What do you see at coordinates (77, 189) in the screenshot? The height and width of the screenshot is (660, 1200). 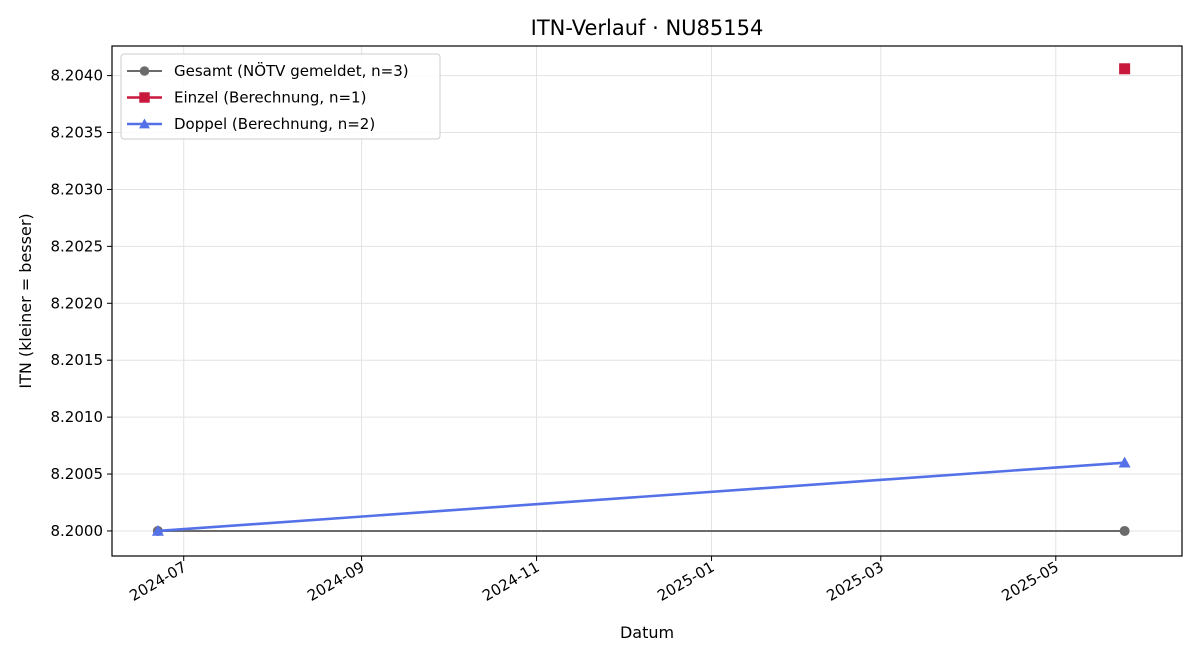 I see `y-tick-label: 8.2030` at bounding box center [77, 189].